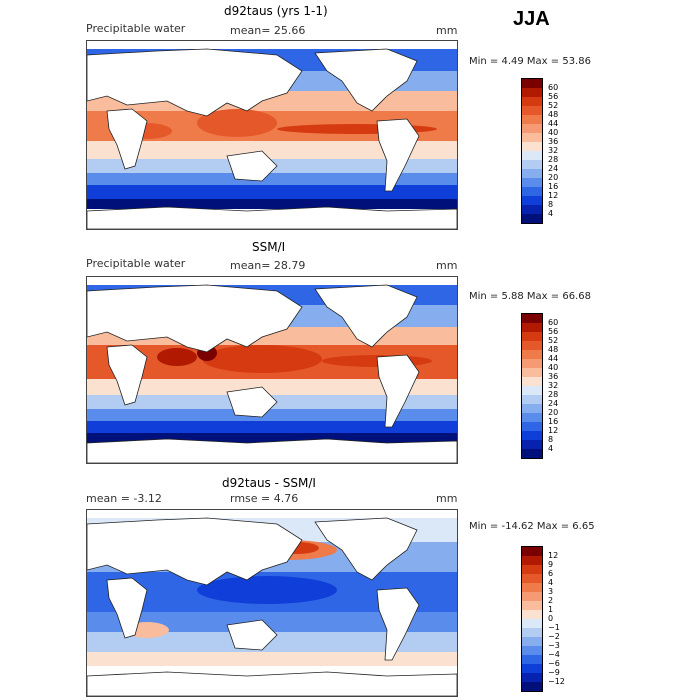  Describe the element at coordinates (272, 135) in the screenshot. I see `panel-1-map` at that location.